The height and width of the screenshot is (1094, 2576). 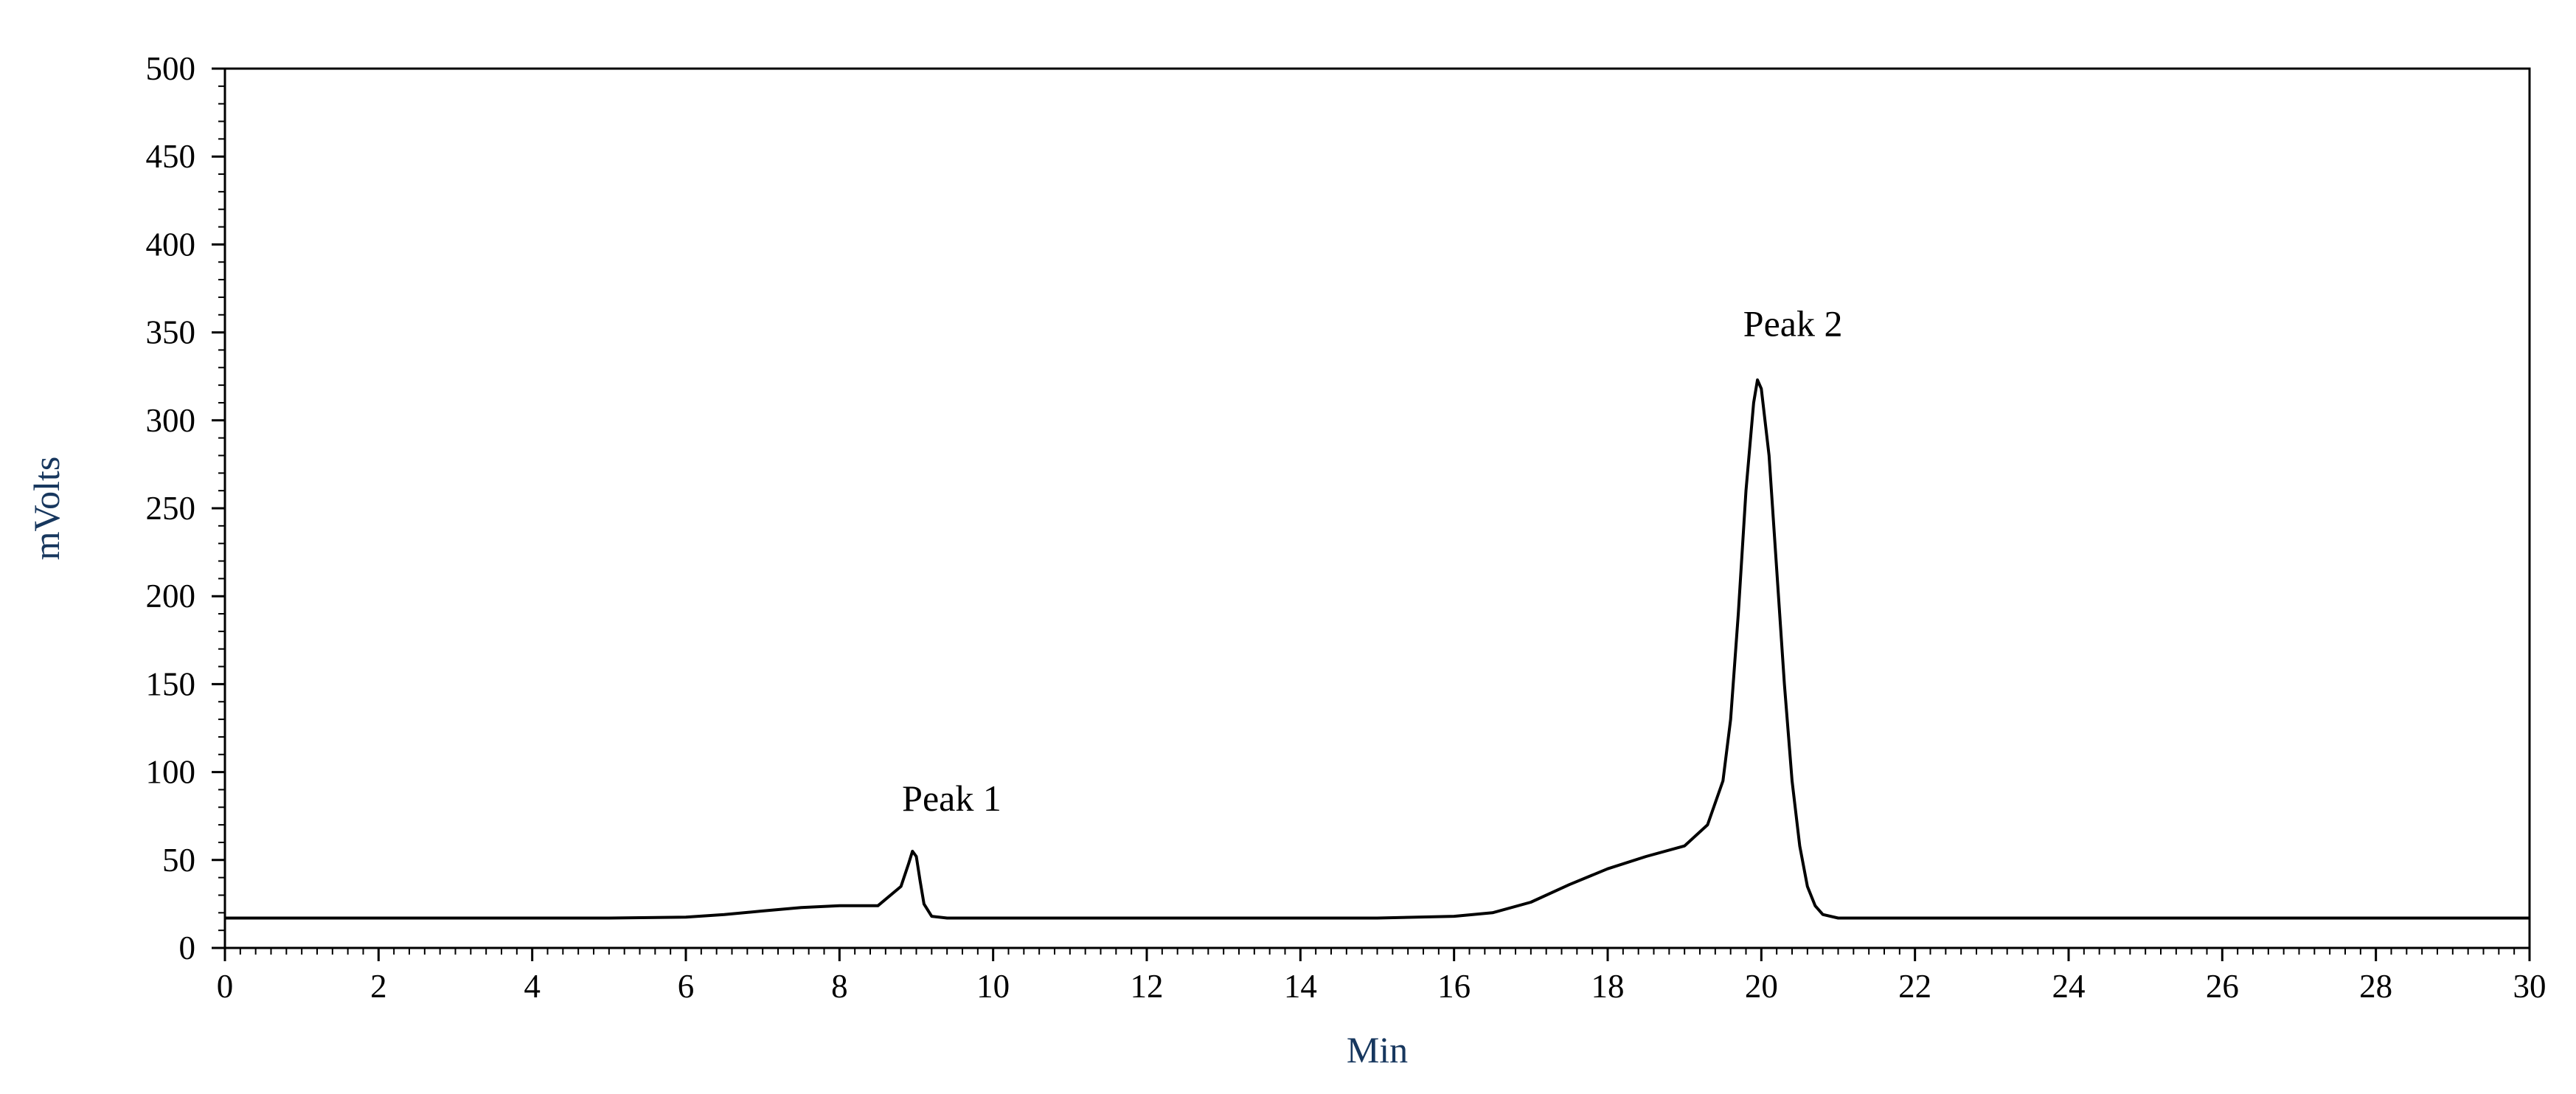 What do you see at coordinates (218, 508) in the screenshot?
I see `y-axis-ticks` at bounding box center [218, 508].